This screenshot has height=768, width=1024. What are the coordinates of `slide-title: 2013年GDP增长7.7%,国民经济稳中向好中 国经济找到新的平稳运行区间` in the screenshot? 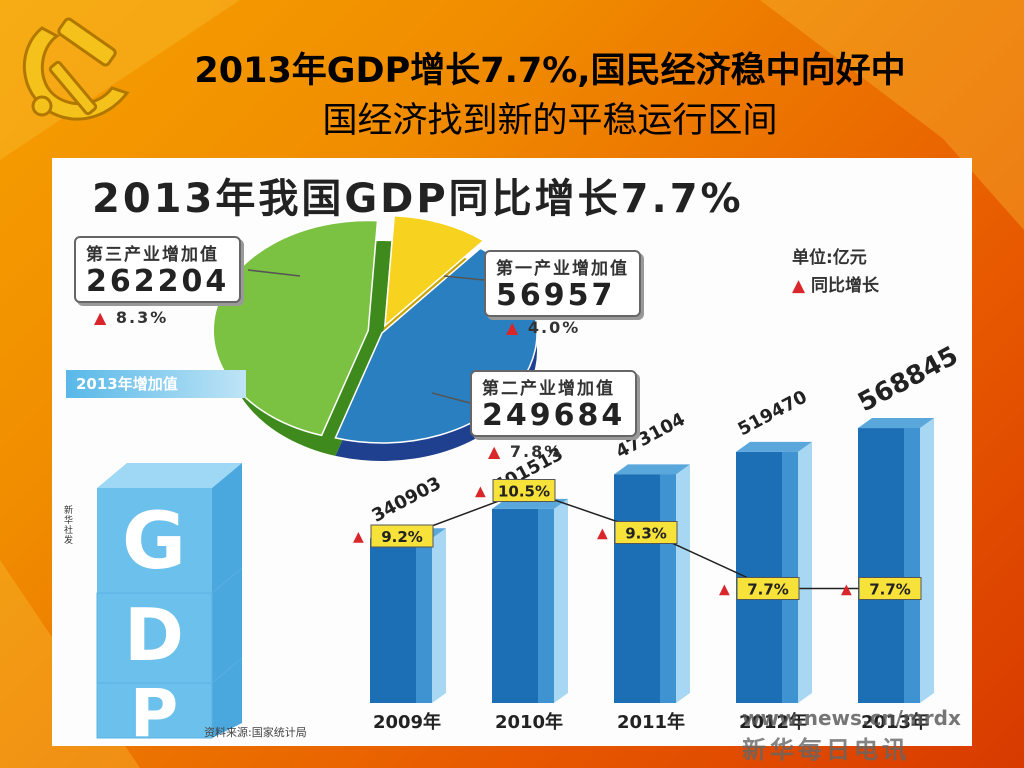 It's located at (550, 96).